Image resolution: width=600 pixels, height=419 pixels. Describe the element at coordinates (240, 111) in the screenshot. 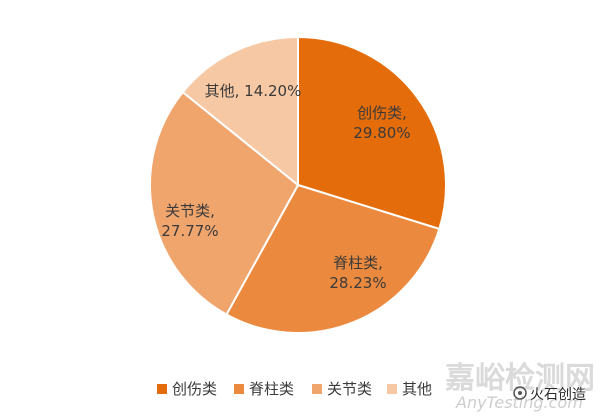

I see `pie-slice-other` at that location.